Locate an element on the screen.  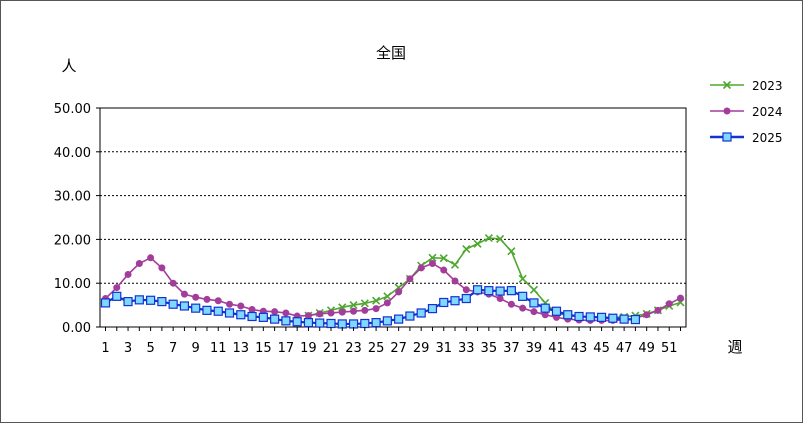
x-tick-label: 51 is located at coordinates (669, 348).